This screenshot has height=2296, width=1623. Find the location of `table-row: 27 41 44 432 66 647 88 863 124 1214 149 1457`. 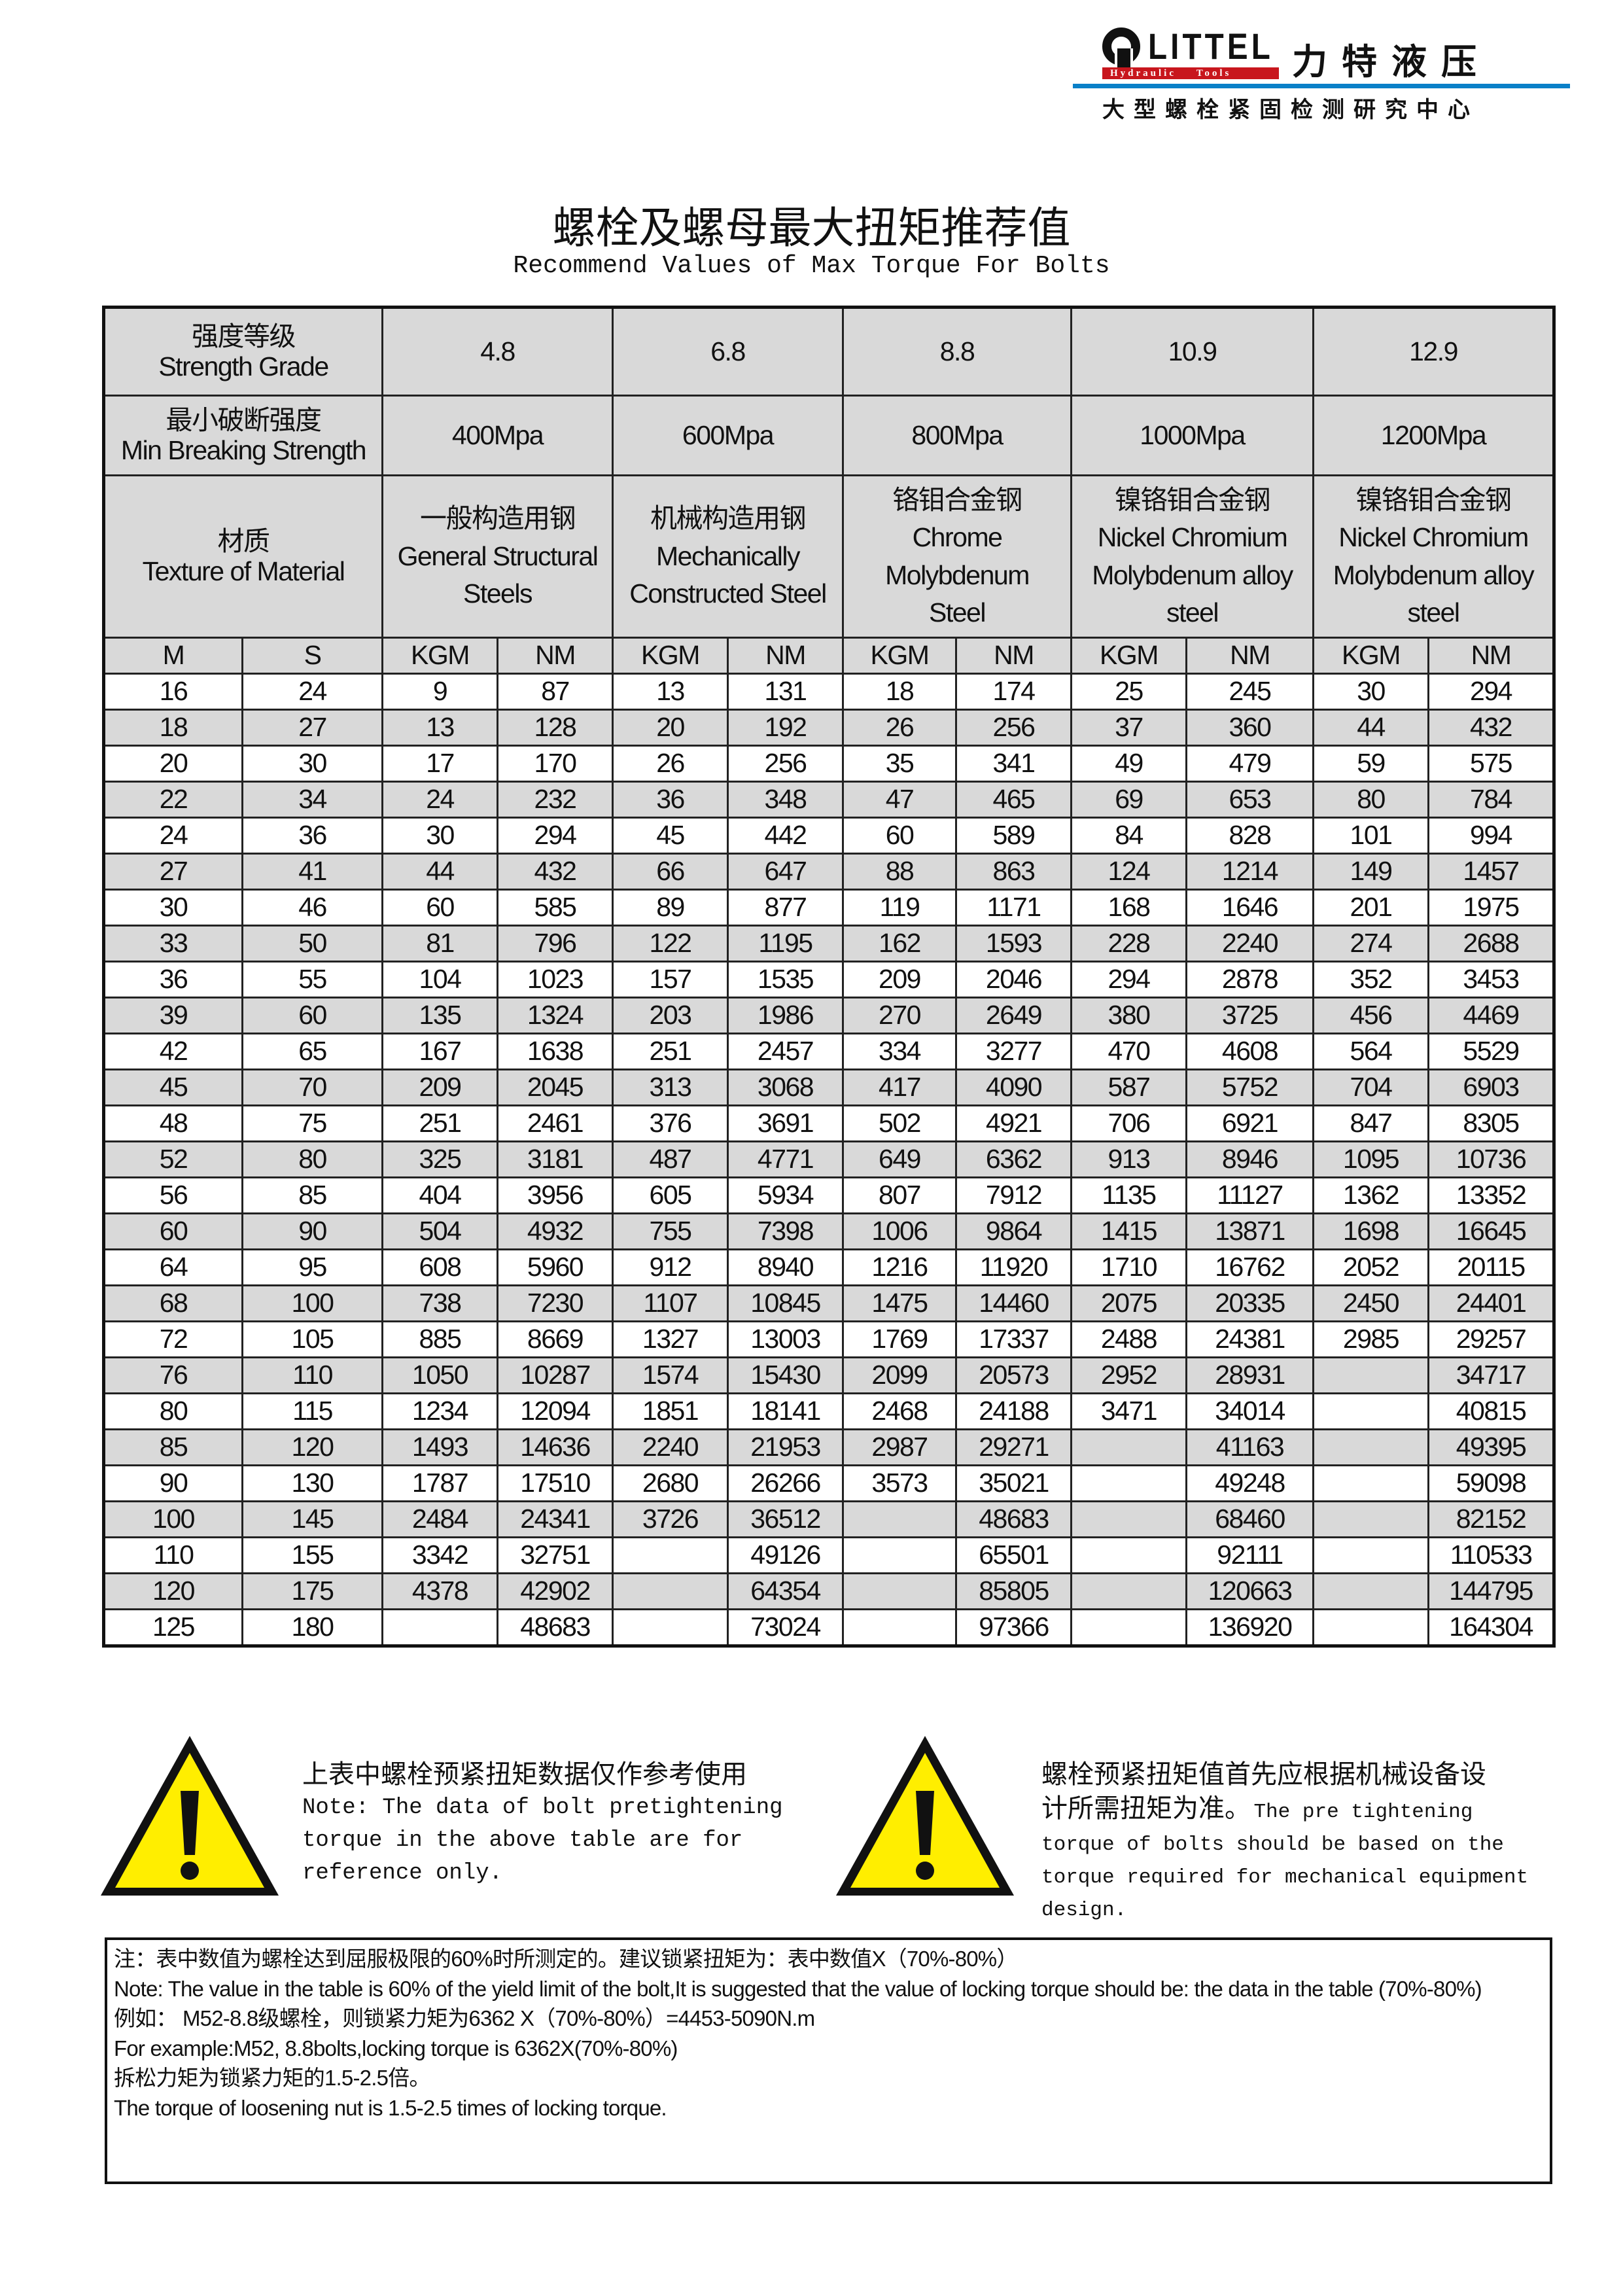

table-row: 27 41 44 432 66 647 88 863 124 1214 149 1457 is located at coordinates (829, 872).